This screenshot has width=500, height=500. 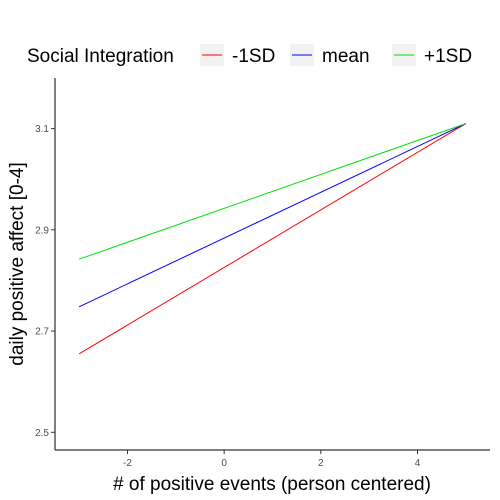 What do you see at coordinates (272, 484) in the screenshot?
I see `x-axis-title: # of positive events (person centered)` at bounding box center [272, 484].